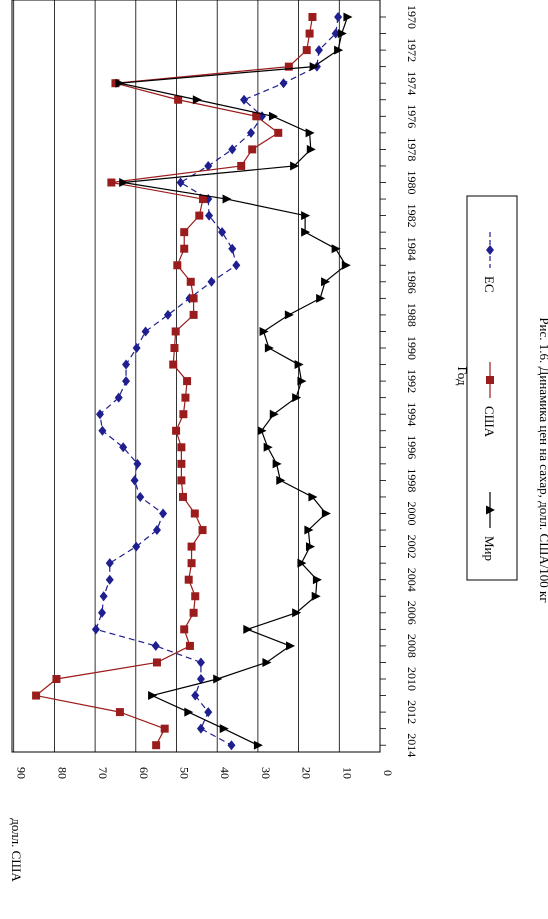 Image resolution: width=548 pixels, height=919 pixels. I want to click on year-tick-label: 1978, so click(412, 149).